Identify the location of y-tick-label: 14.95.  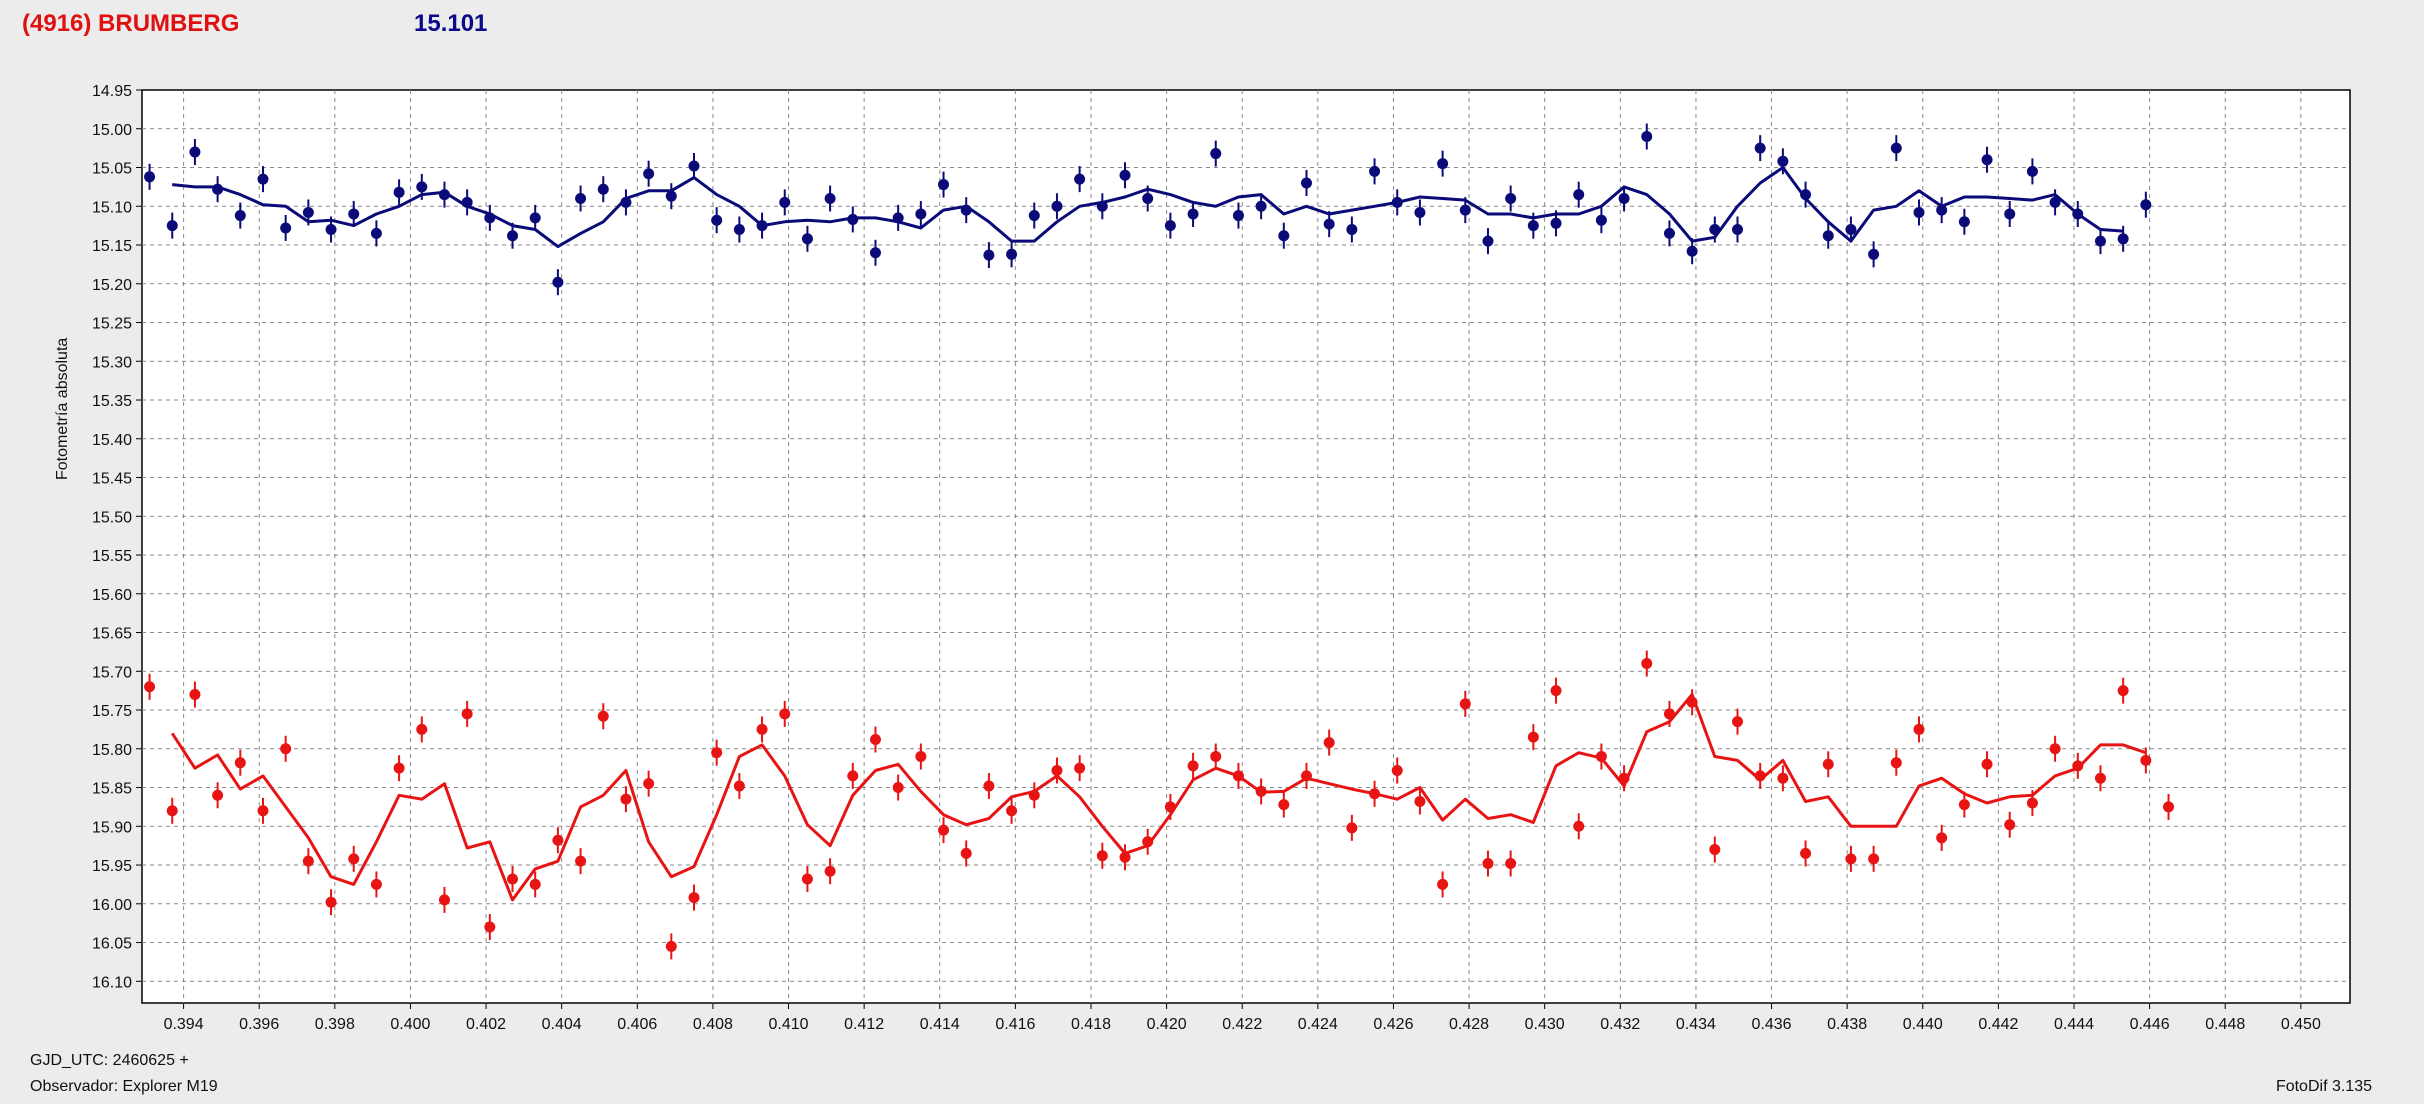
(112, 91).